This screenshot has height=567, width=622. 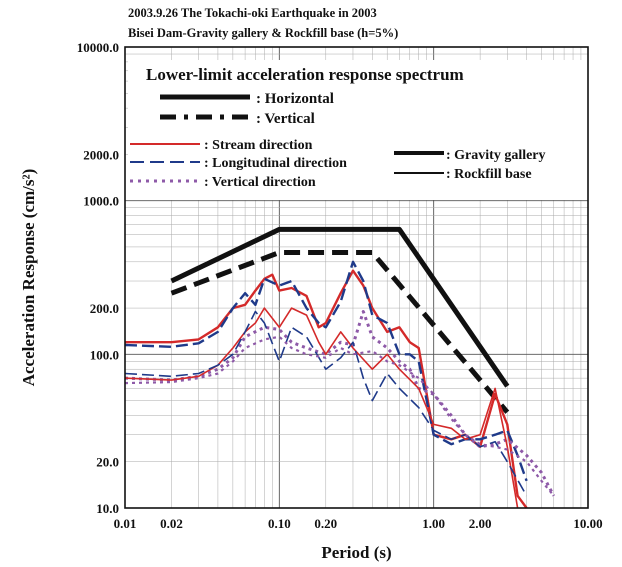 I want to click on x-tick-label: 1.00, so click(x=433, y=523).